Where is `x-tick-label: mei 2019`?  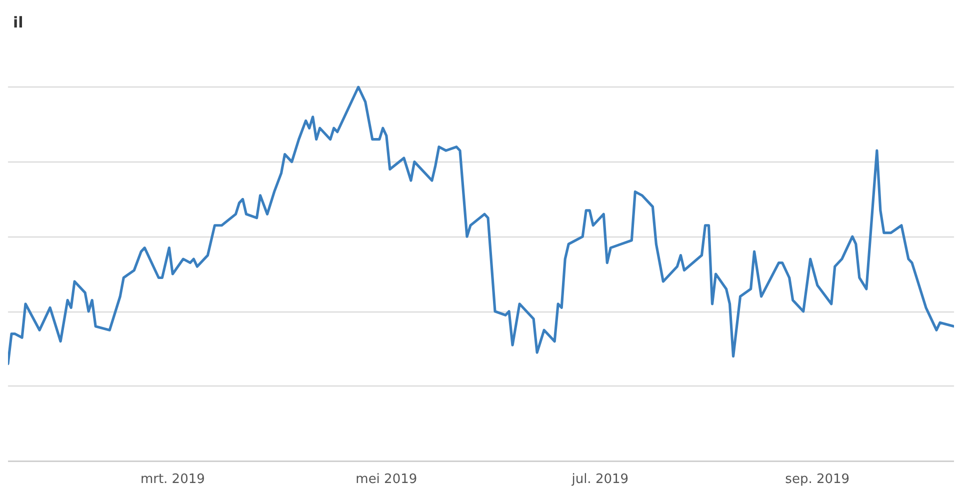
x-tick-label: mei 2019 is located at coordinates (387, 479).